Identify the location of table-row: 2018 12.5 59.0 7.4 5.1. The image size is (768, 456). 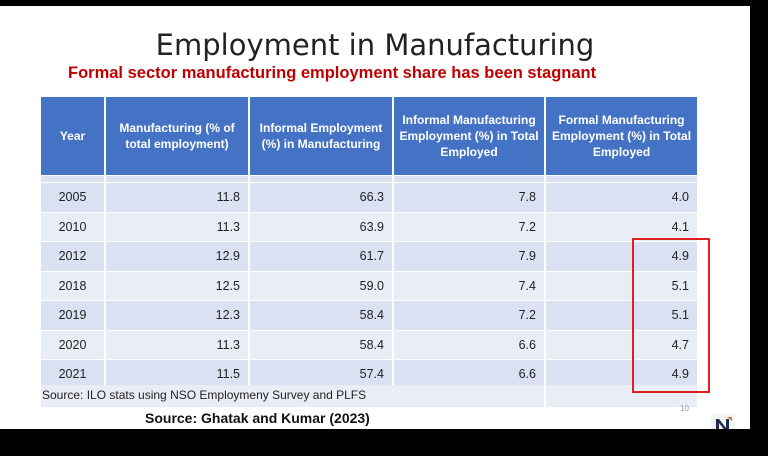
(369, 285).